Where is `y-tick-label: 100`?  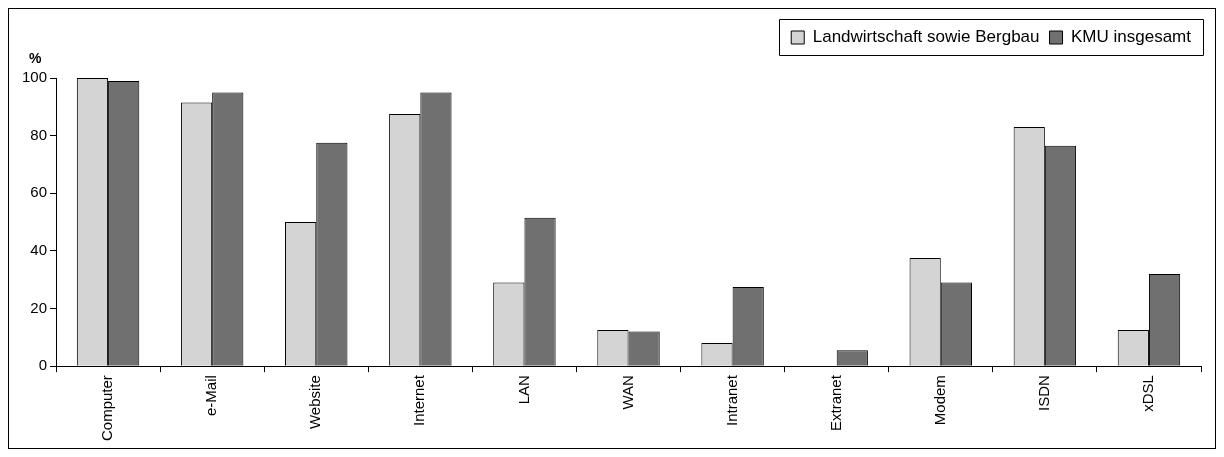 y-tick-label: 100 is located at coordinates (35, 77).